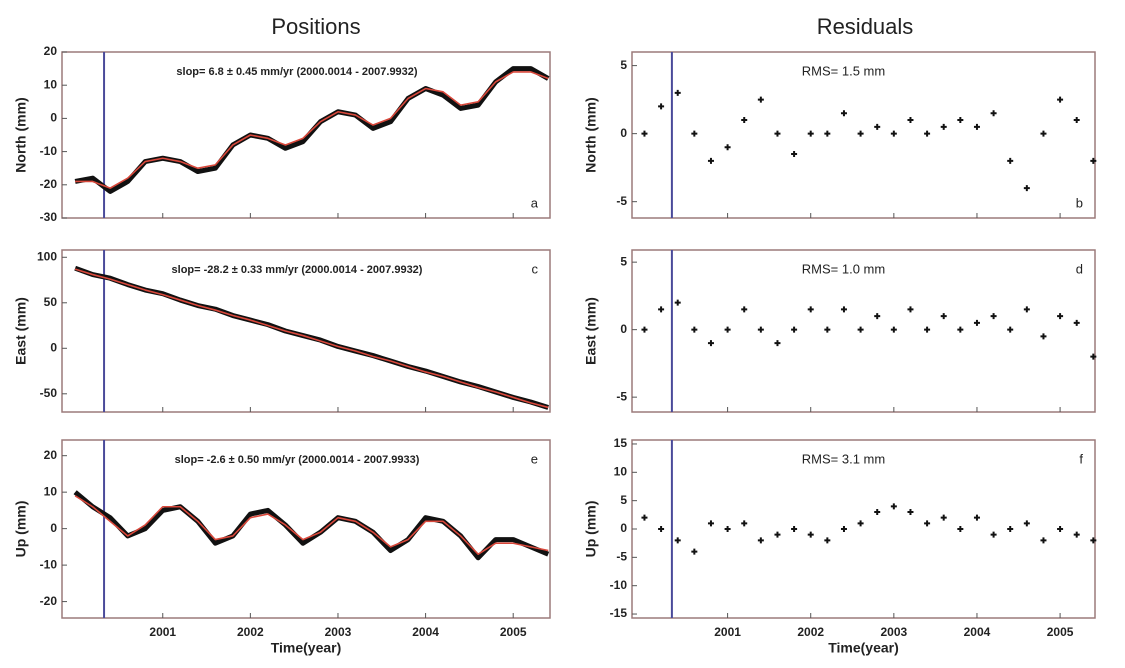 Image resolution: width=1125 pixels, height=668 pixels. What do you see at coordinates (621, 471) in the screenshot?
I see `y-tick-label: 10` at bounding box center [621, 471].